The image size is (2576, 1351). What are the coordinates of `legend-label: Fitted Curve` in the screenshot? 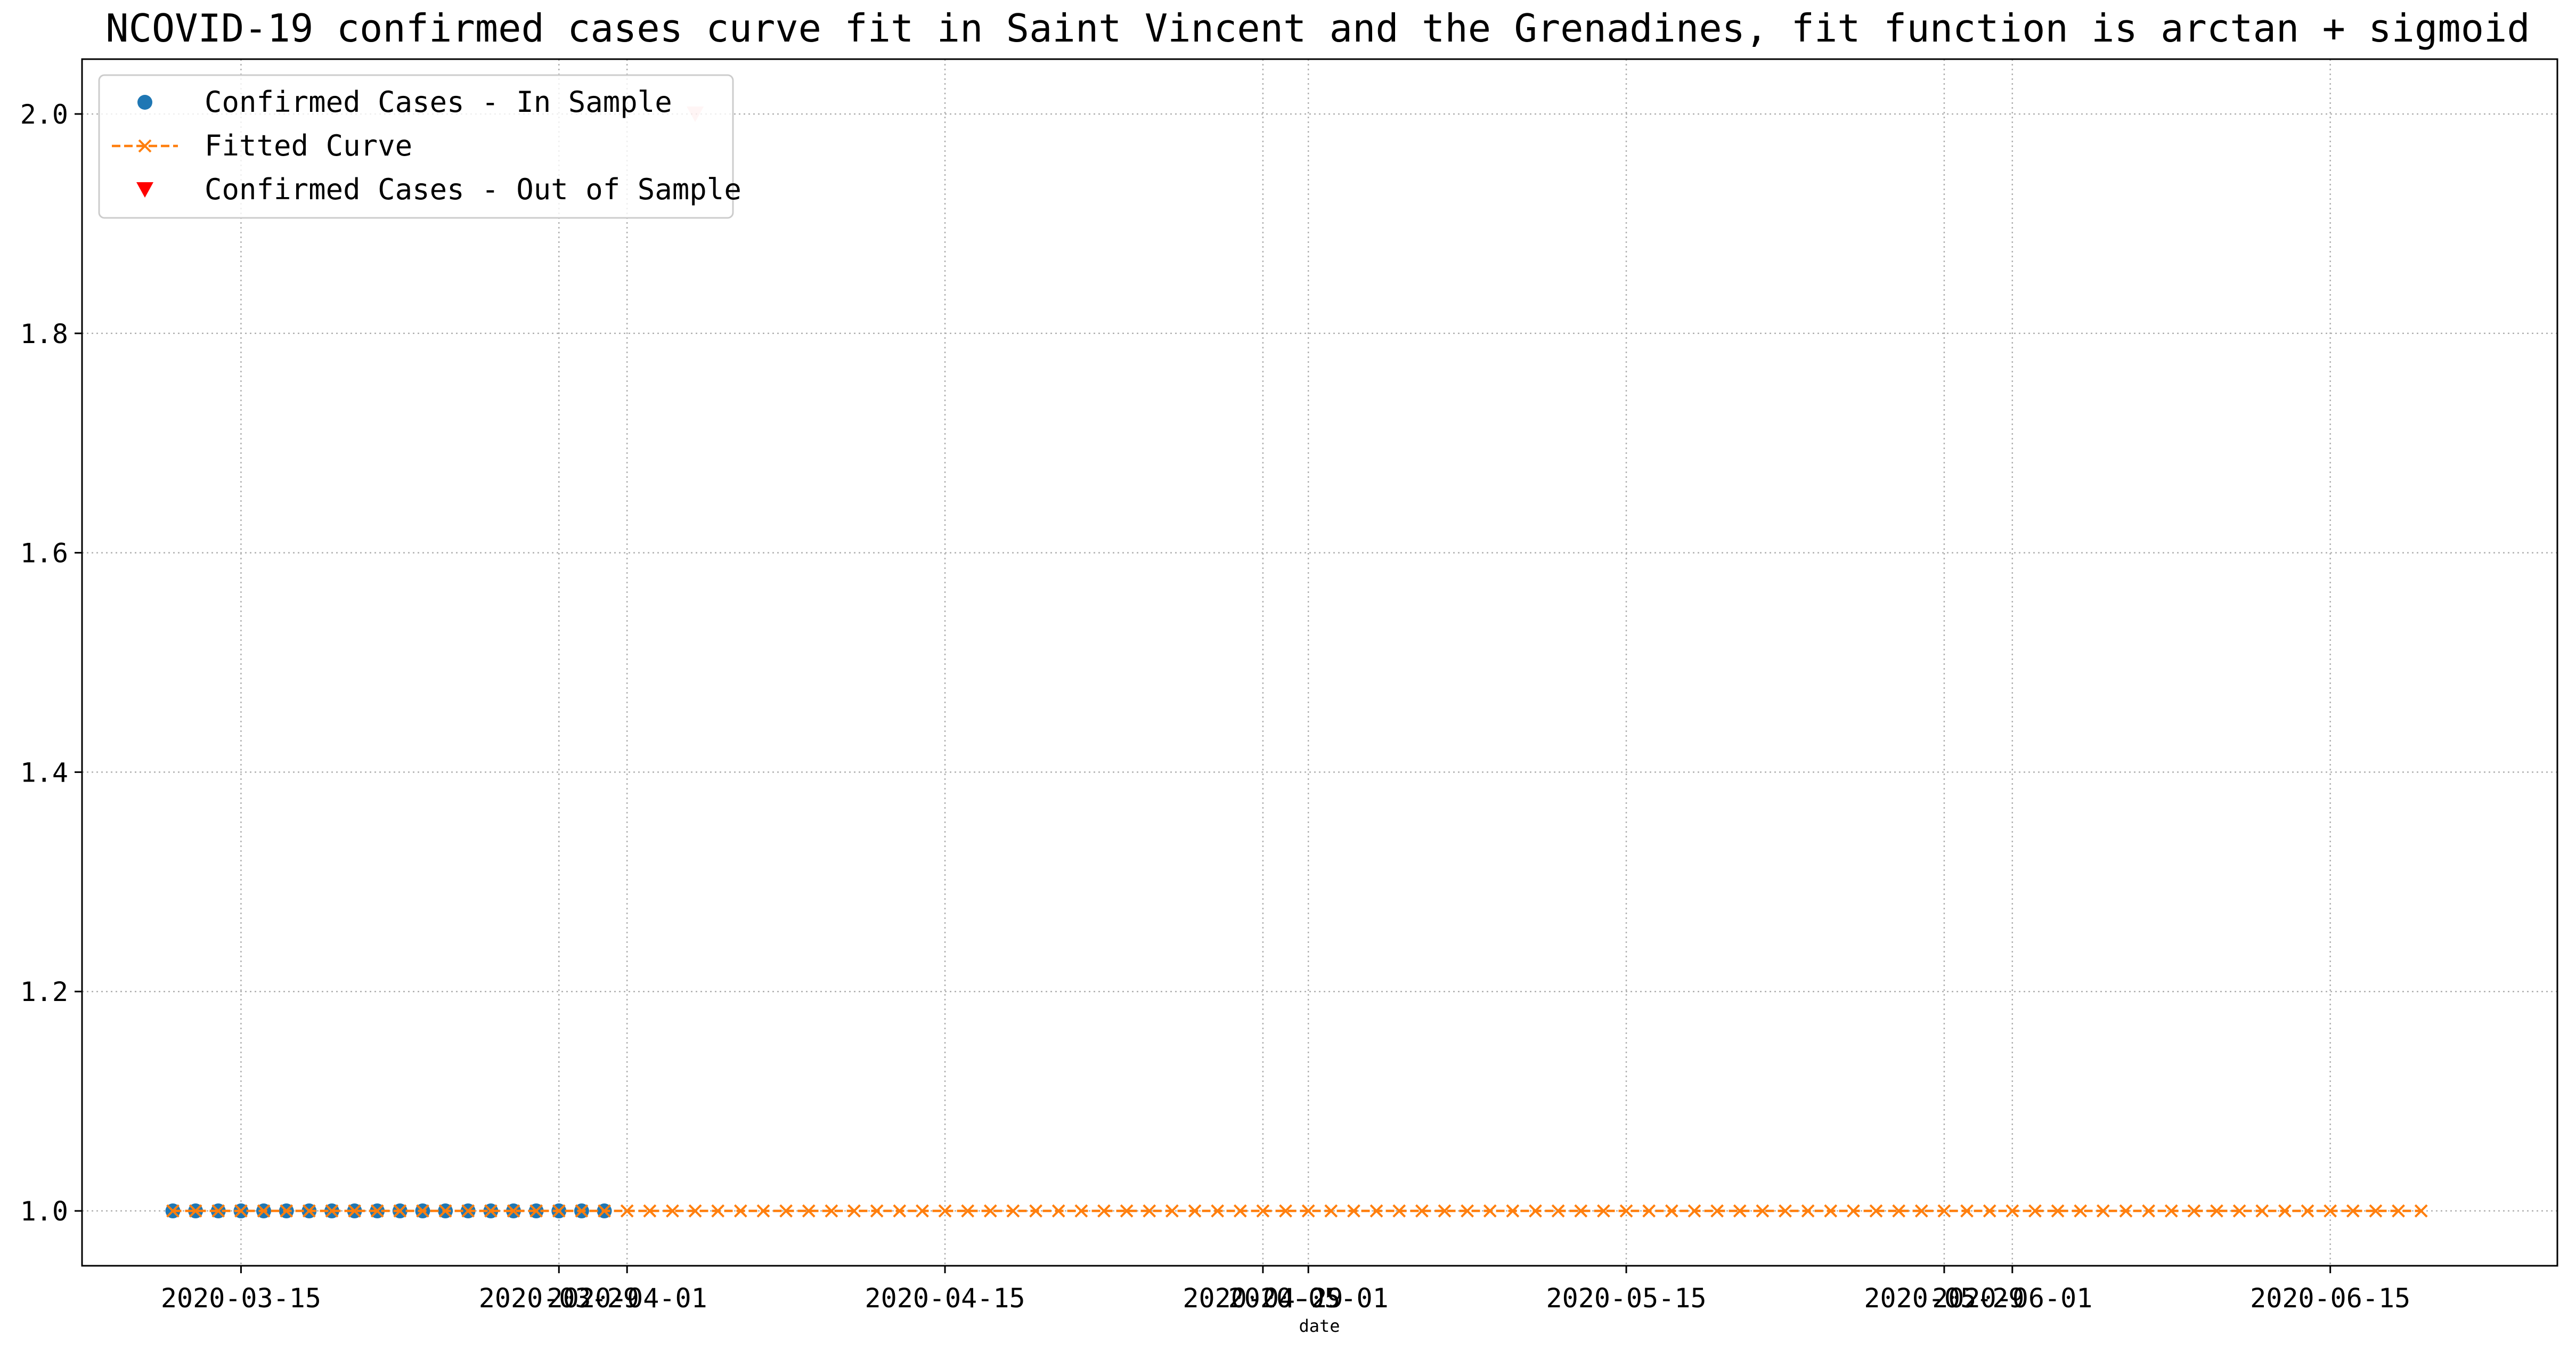 It's located at (309, 145).